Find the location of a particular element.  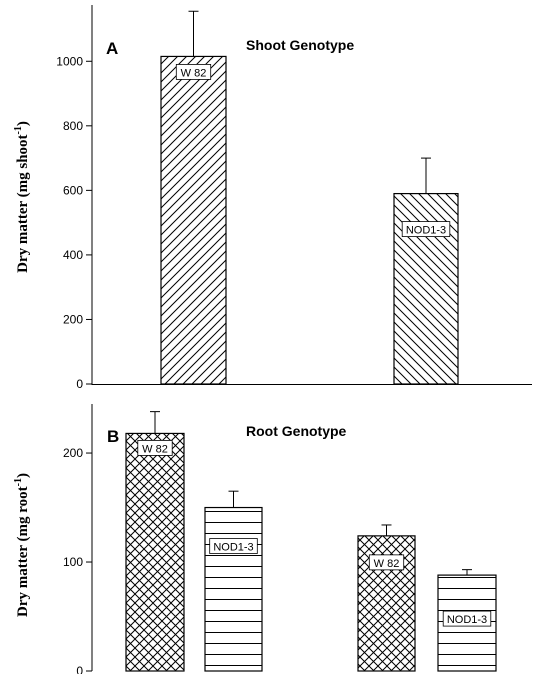

panel-b-y-label-sup: -1 is located at coordinates (18, 482).